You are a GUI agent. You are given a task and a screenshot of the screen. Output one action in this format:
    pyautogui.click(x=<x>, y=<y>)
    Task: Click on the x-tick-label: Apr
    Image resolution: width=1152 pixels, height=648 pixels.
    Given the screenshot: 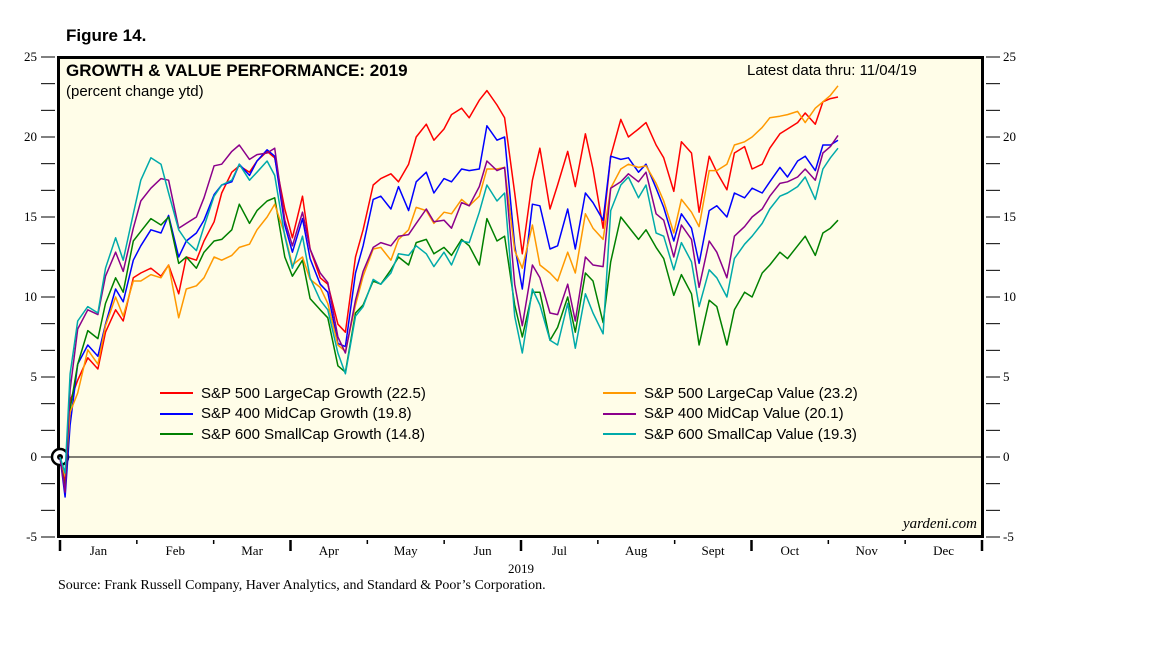 What is the action you would take?
    pyautogui.click(x=329, y=550)
    